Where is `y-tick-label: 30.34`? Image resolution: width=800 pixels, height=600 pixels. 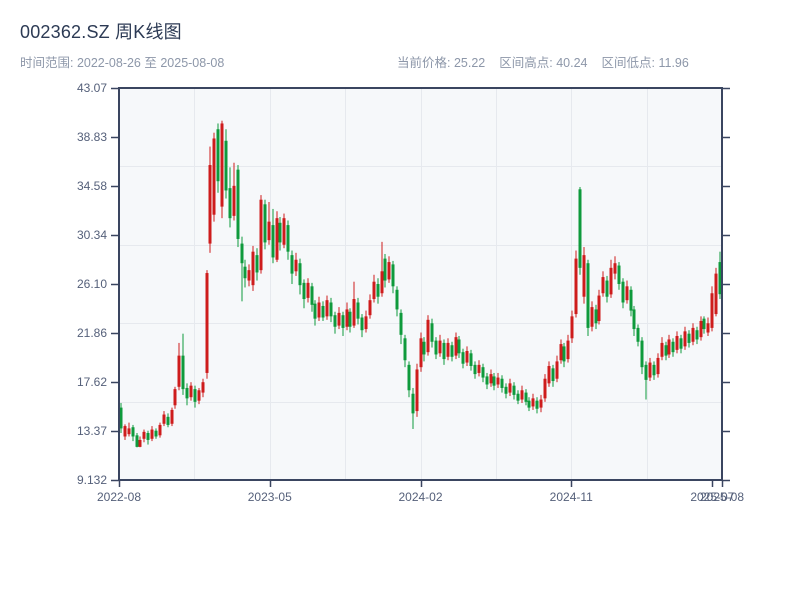 y-tick-label: 30.34 is located at coordinates (91, 235).